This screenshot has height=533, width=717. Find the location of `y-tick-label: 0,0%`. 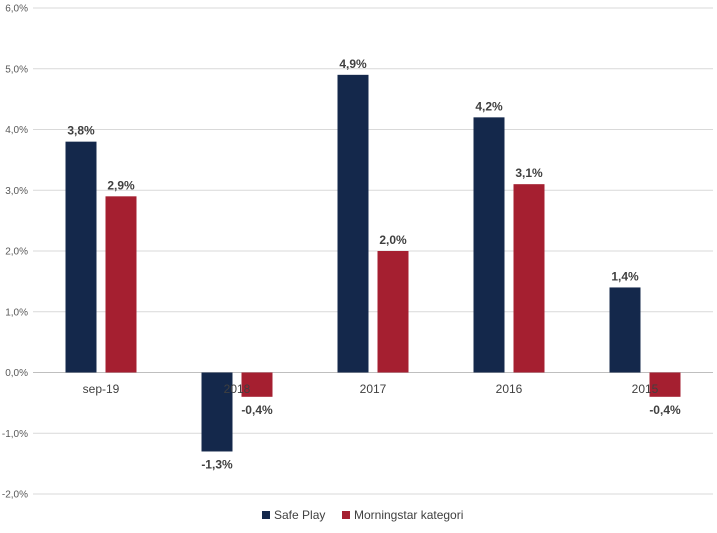

y-tick-label: 0,0% is located at coordinates (16, 373).